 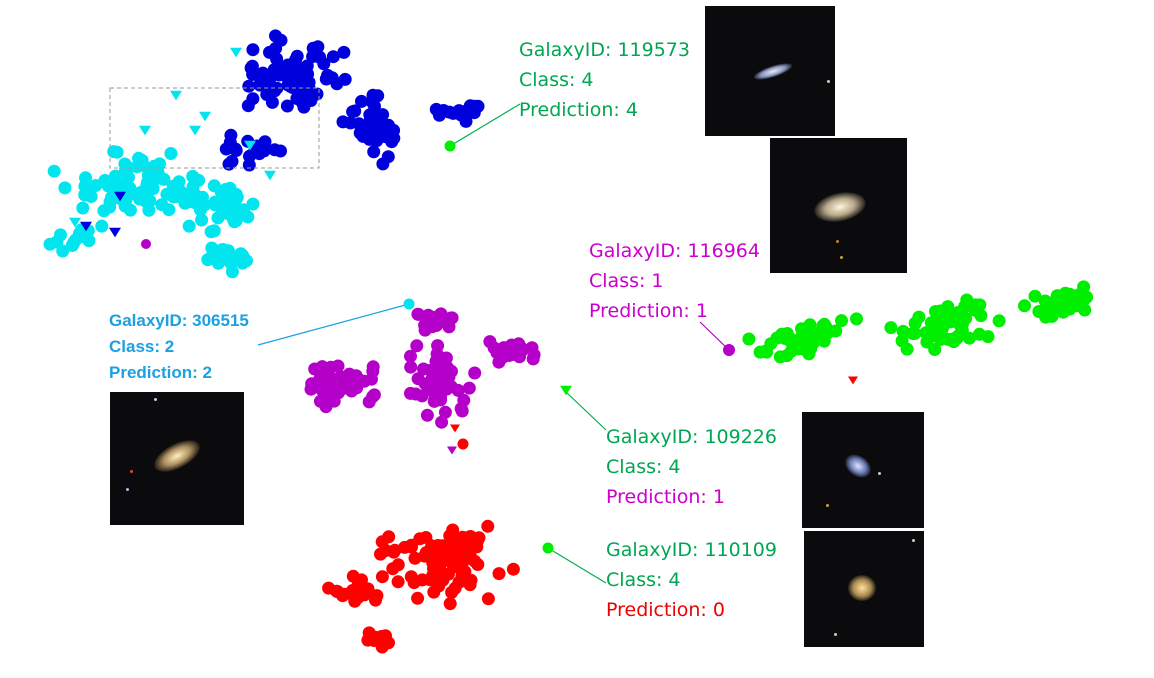 What do you see at coordinates (691, 437) in the screenshot?
I see `galaxy-id-label: GalaxyID: 109226` at bounding box center [691, 437].